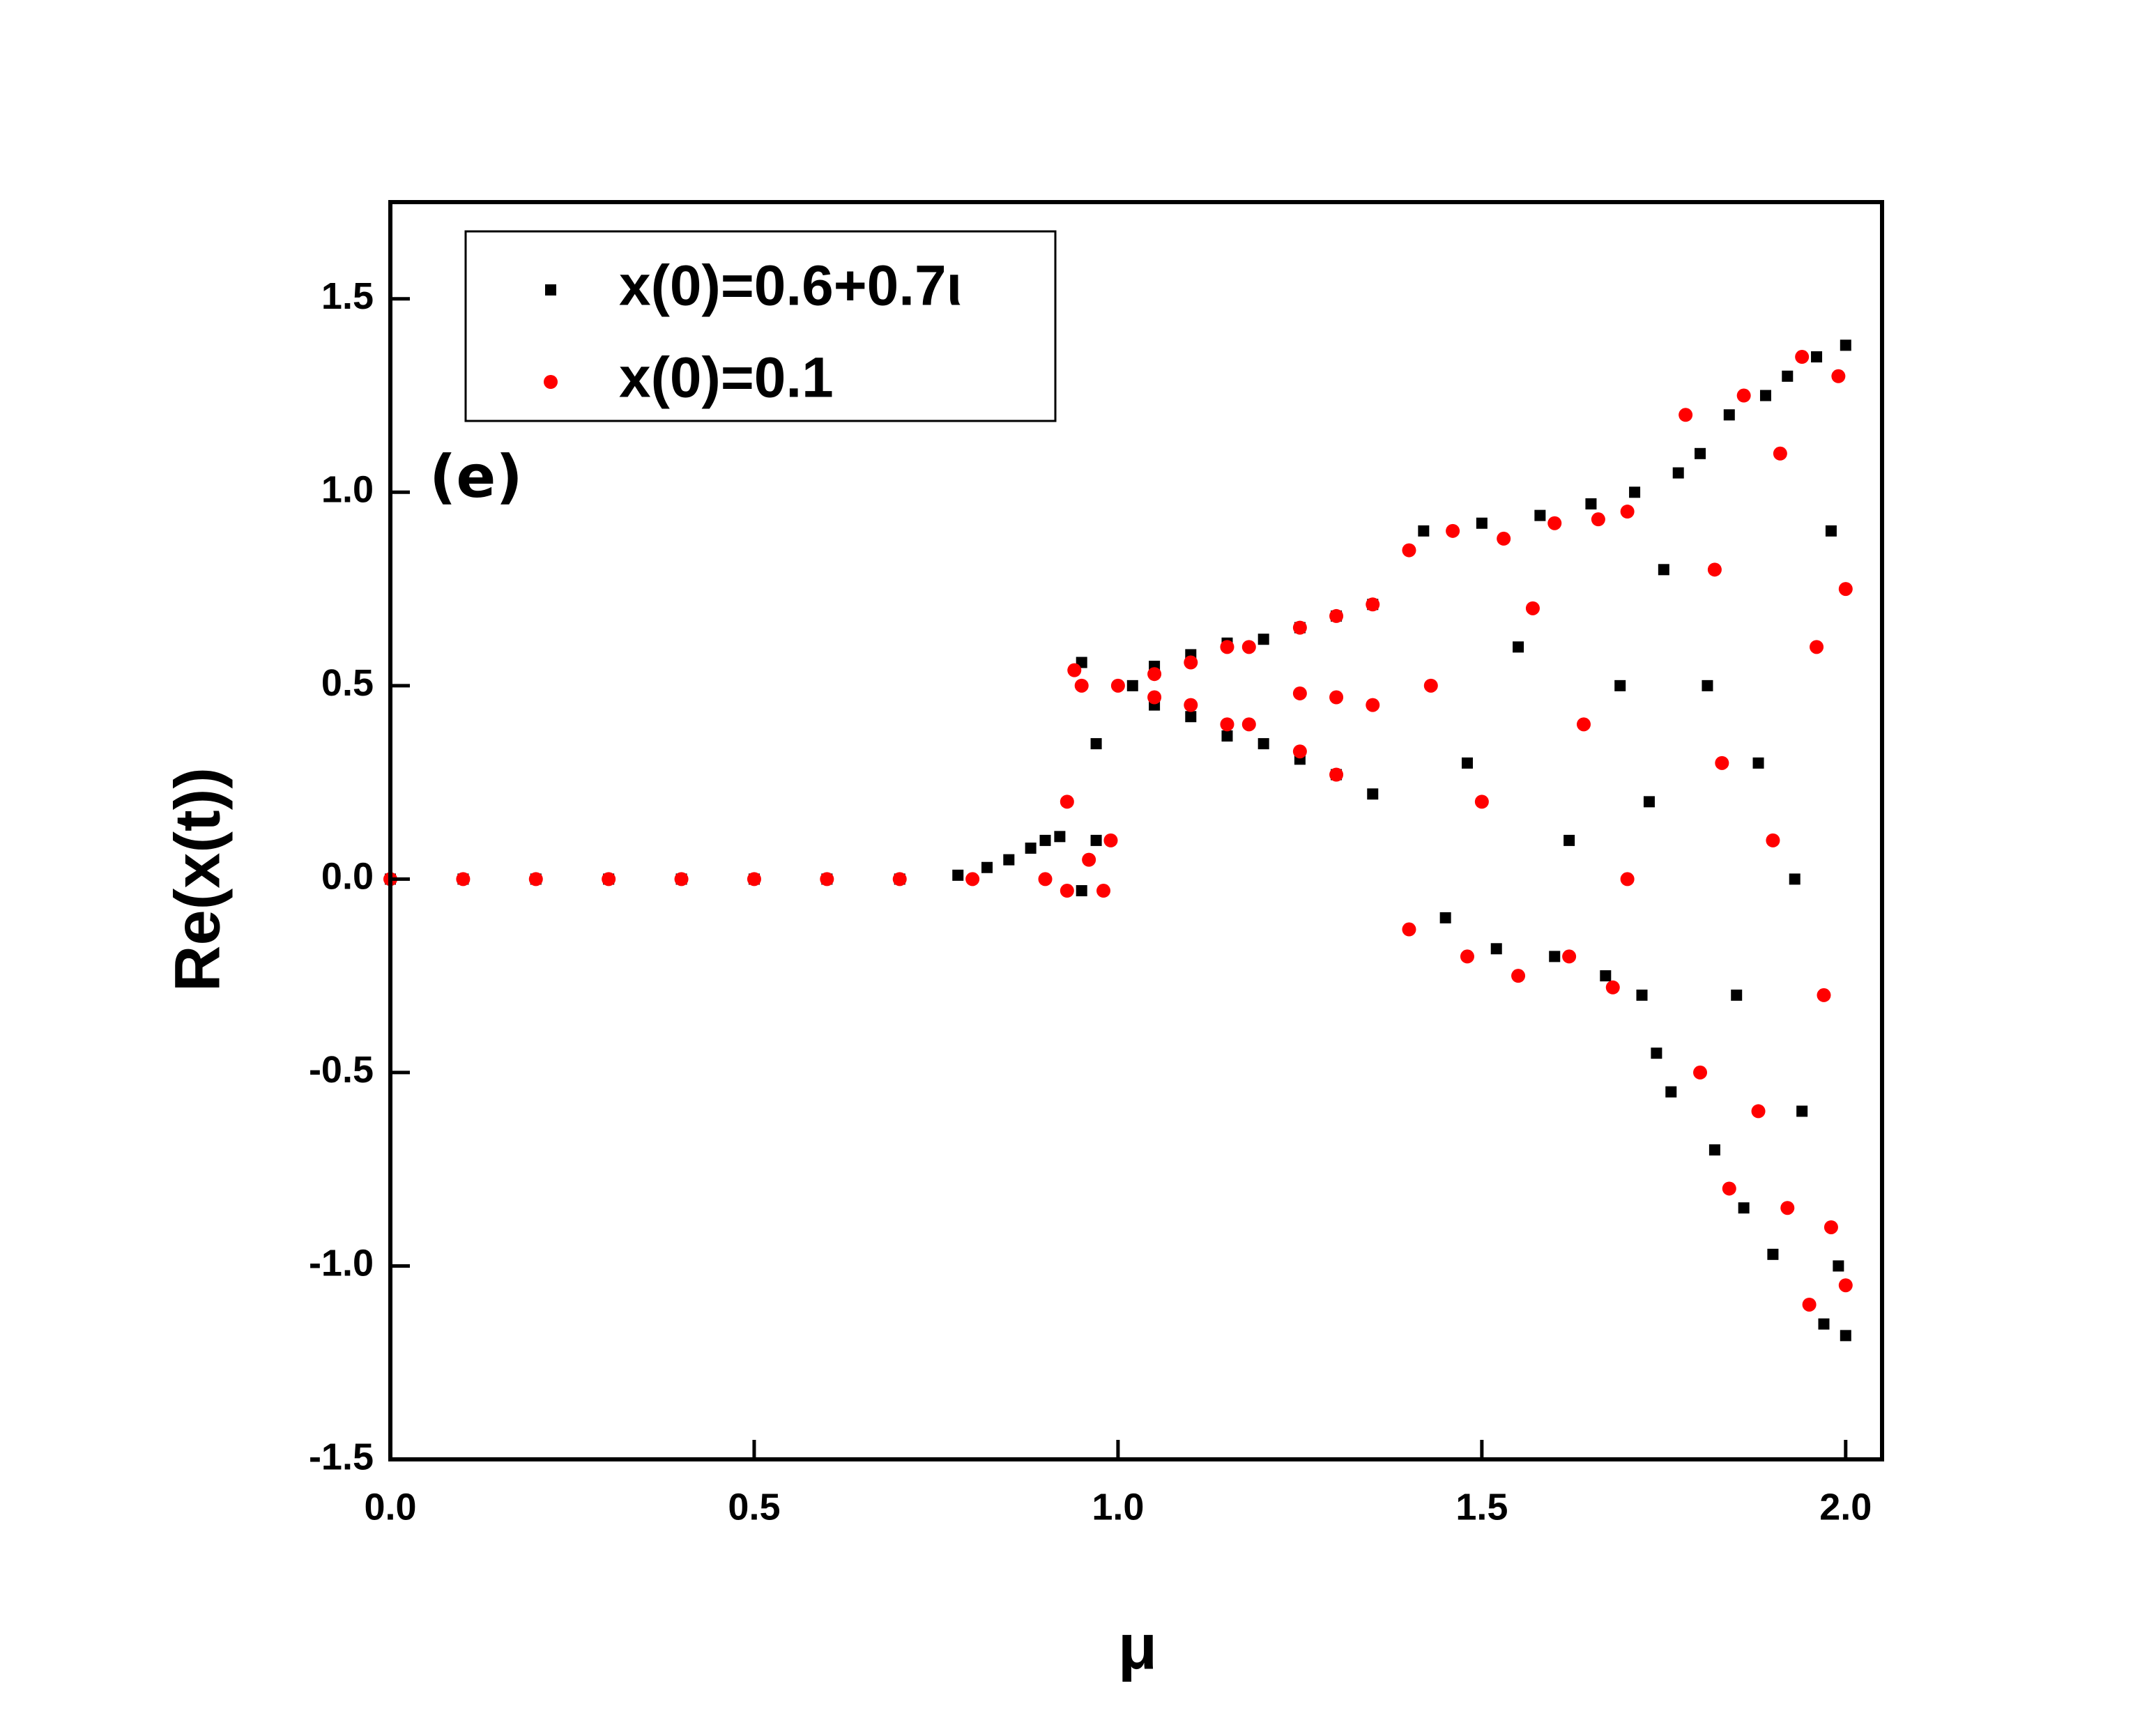 This screenshot has width=2156, height=1727. I want to click on x-tick-label: 1.5, so click(1482, 1507).